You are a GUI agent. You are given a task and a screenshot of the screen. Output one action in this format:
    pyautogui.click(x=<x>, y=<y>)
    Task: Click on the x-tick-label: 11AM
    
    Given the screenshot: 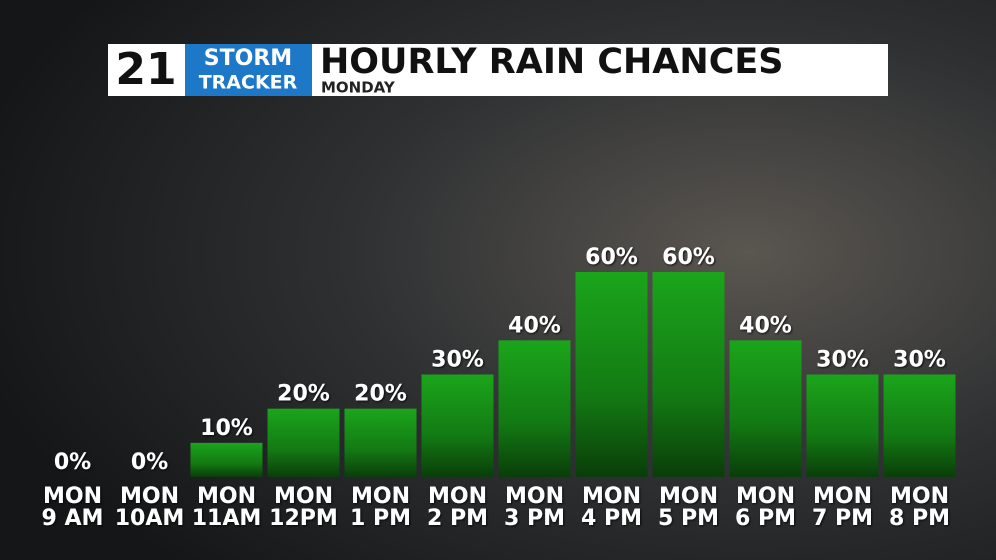 What is the action you would take?
    pyautogui.click(x=227, y=518)
    